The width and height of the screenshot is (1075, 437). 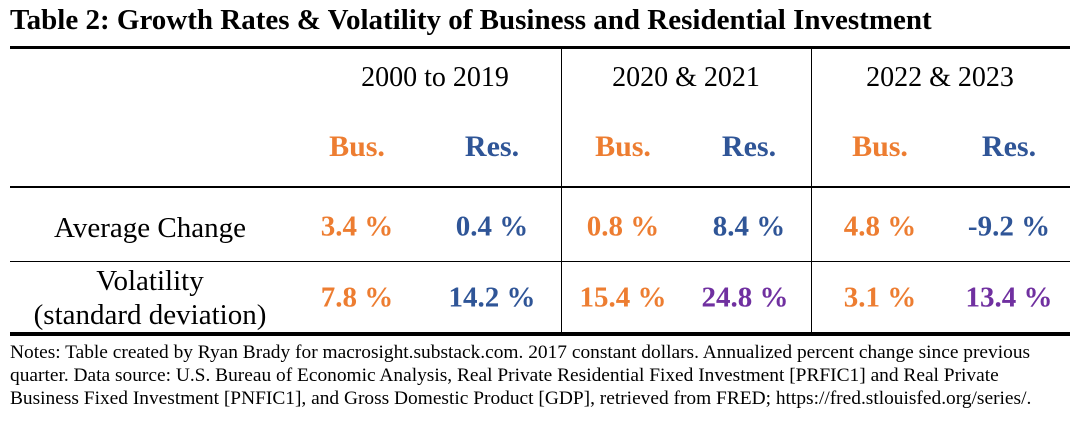 What do you see at coordinates (880, 226) in the screenshot?
I see `value-cell: 4.8 %` at bounding box center [880, 226].